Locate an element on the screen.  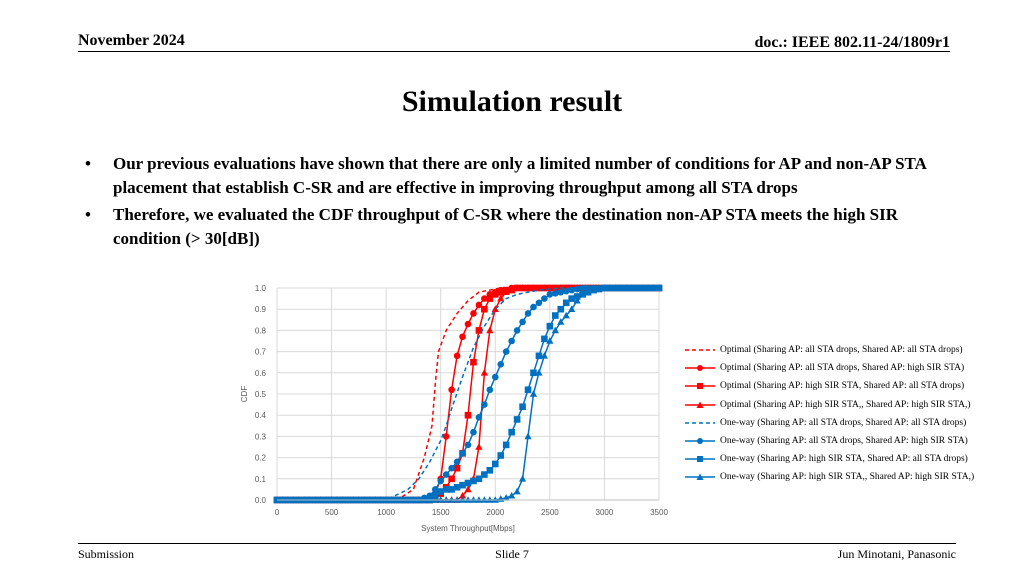
y-tick-label: 0.6 is located at coordinates (261, 373).